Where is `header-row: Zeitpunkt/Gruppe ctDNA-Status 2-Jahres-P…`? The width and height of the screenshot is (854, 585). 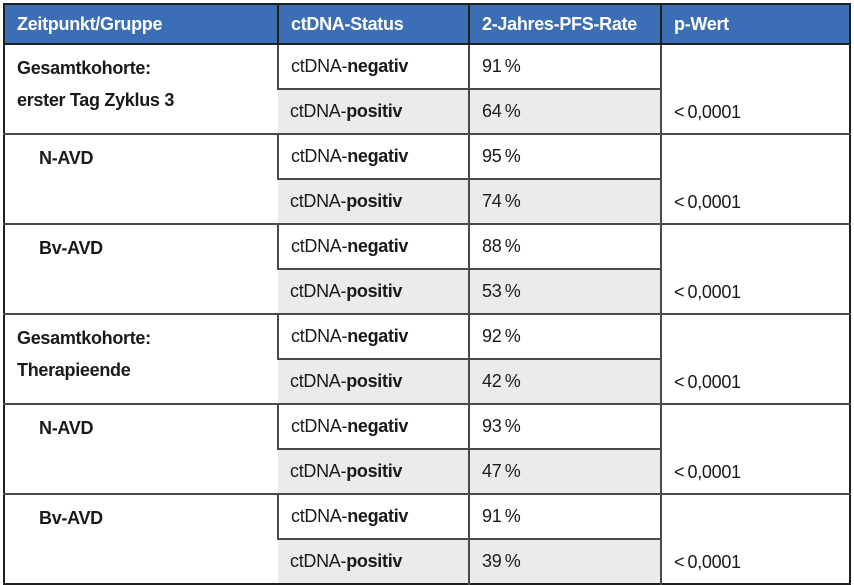
header-row: Zeitpunkt/Gruppe ctDNA-Status 2-Jahres-P… is located at coordinates (427, 24).